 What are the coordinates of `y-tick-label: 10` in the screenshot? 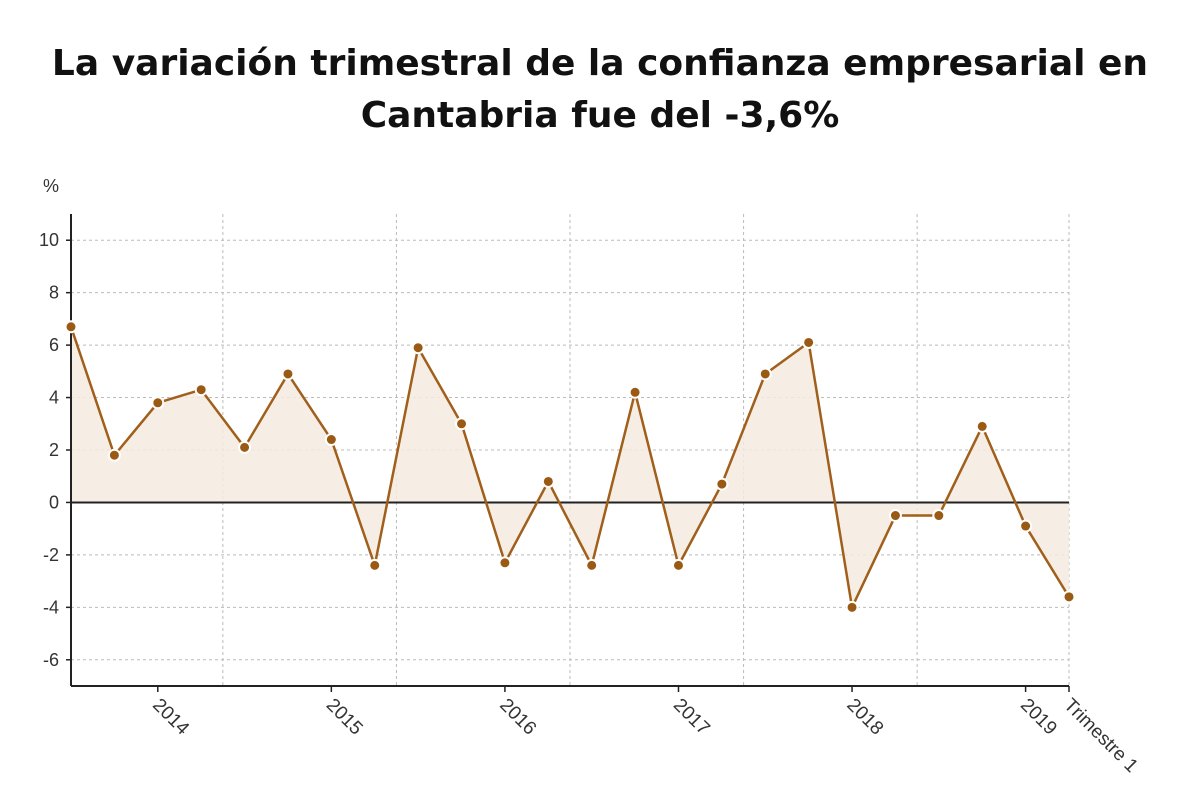 It's located at (49, 240).